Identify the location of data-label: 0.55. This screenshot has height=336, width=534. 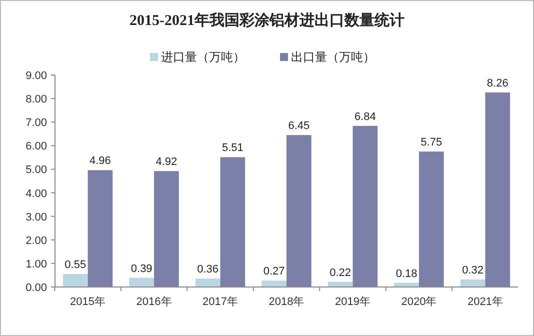
(75, 265).